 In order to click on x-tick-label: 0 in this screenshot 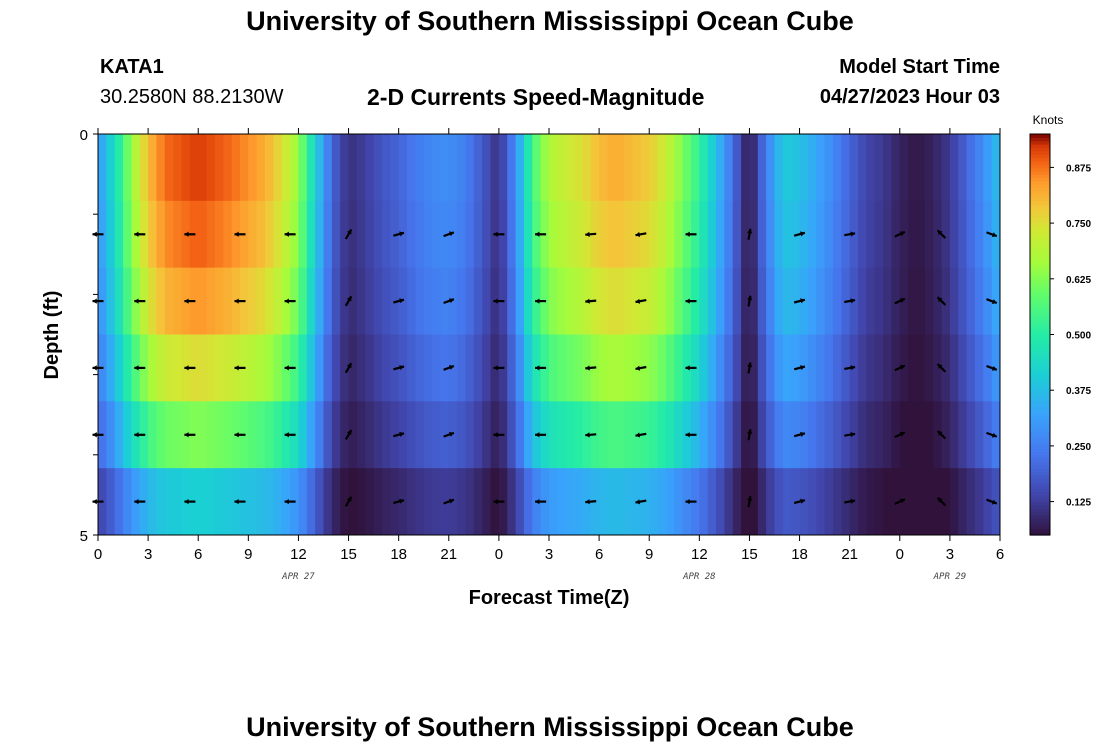, I will do `click(98, 554)`.